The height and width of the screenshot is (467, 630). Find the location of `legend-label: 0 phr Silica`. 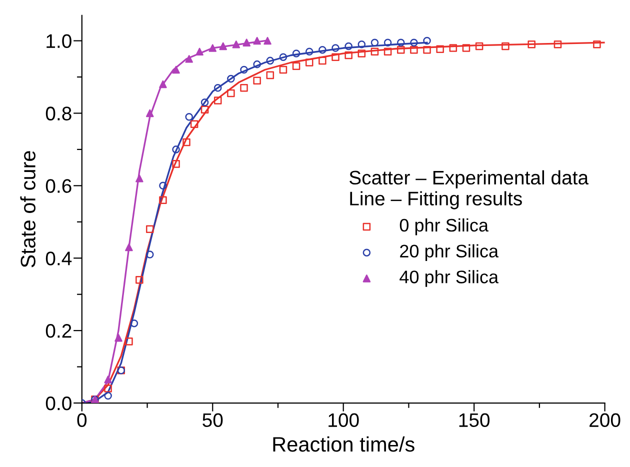

legend-label: 0 phr Silica is located at coordinates (444, 227).